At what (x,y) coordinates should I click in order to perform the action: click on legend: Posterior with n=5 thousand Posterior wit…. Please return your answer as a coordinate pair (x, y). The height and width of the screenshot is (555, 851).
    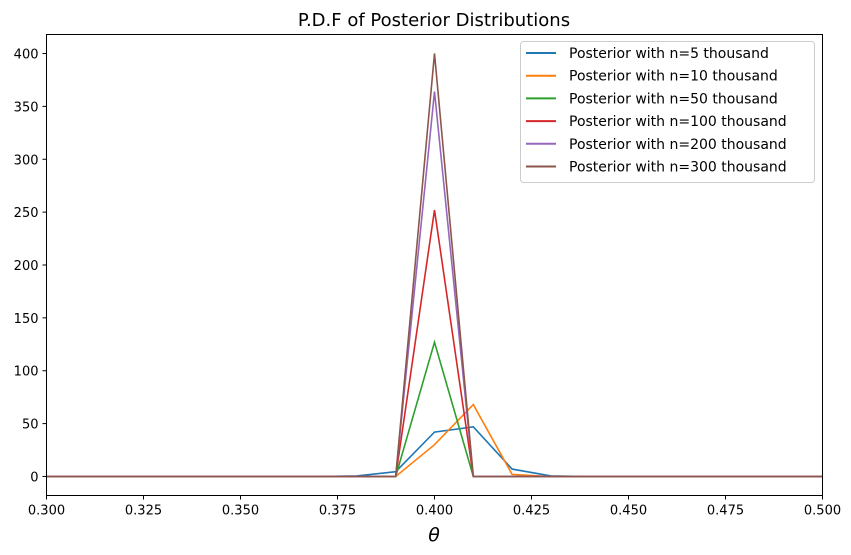
    Looking at the image, I should click on (667, 112).